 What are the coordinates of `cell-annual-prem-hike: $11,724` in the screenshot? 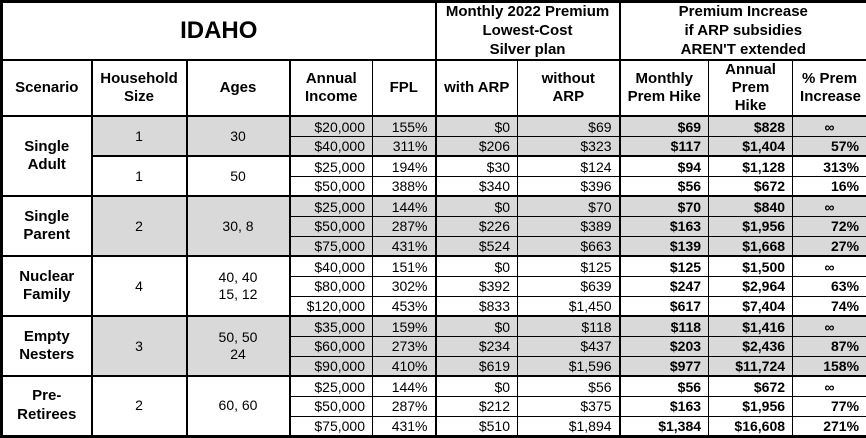 It's located at (751, 366).